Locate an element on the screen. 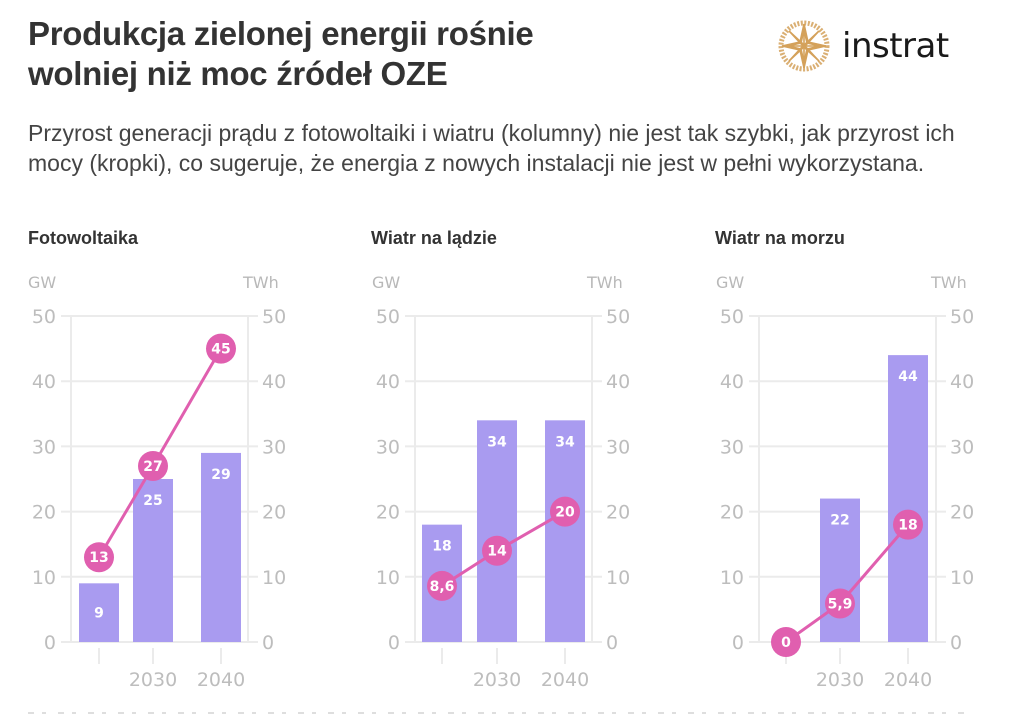 The image size is (1024, 716). capacity-point-label: 0 is located at coordinates (786, 643).